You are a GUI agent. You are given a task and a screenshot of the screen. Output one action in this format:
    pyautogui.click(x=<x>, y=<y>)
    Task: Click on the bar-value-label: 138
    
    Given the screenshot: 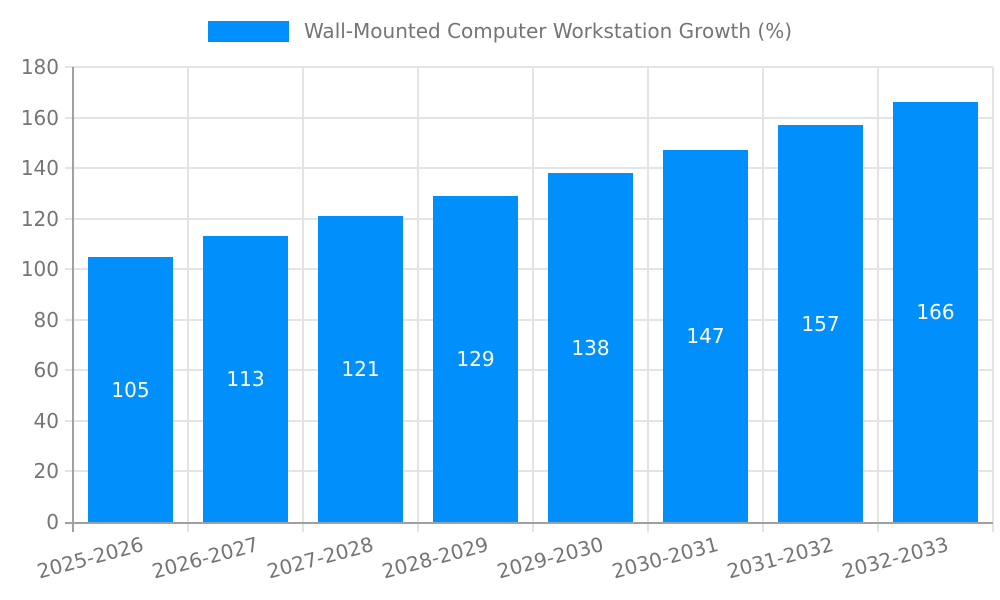 What is the action you would take?
    pyautogui.click(x=590, y=347)
    